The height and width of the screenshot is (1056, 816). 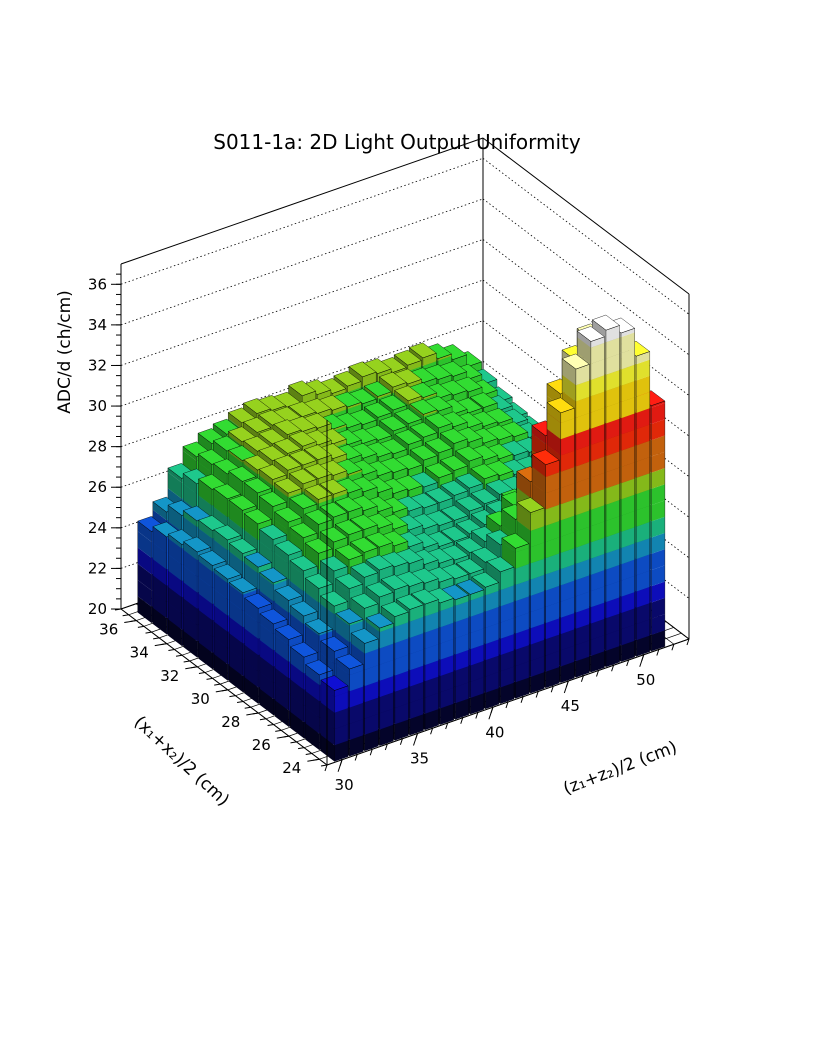 I want to click on chart-title: S011-1a: 2D Light Output Uniformity, so click(x=397, y=142).